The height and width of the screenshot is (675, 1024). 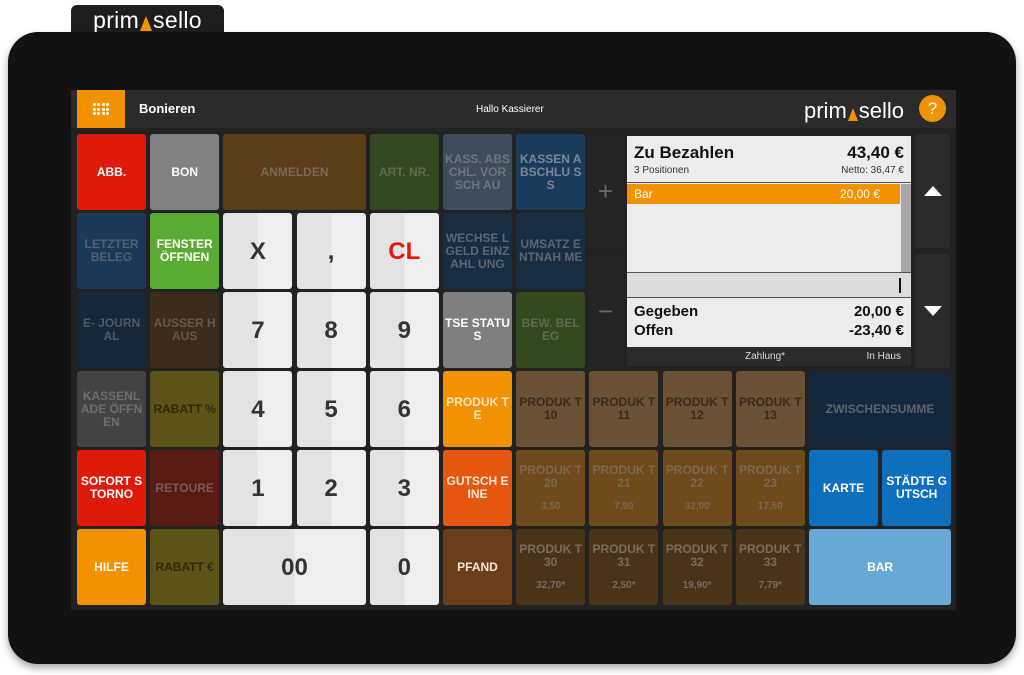 What do you see at coordinates (185, 251) in the screenshot?
I see `fenster-oeffnen-button: FENSTER ÖFFNEN` at bounding box center [185, 251].